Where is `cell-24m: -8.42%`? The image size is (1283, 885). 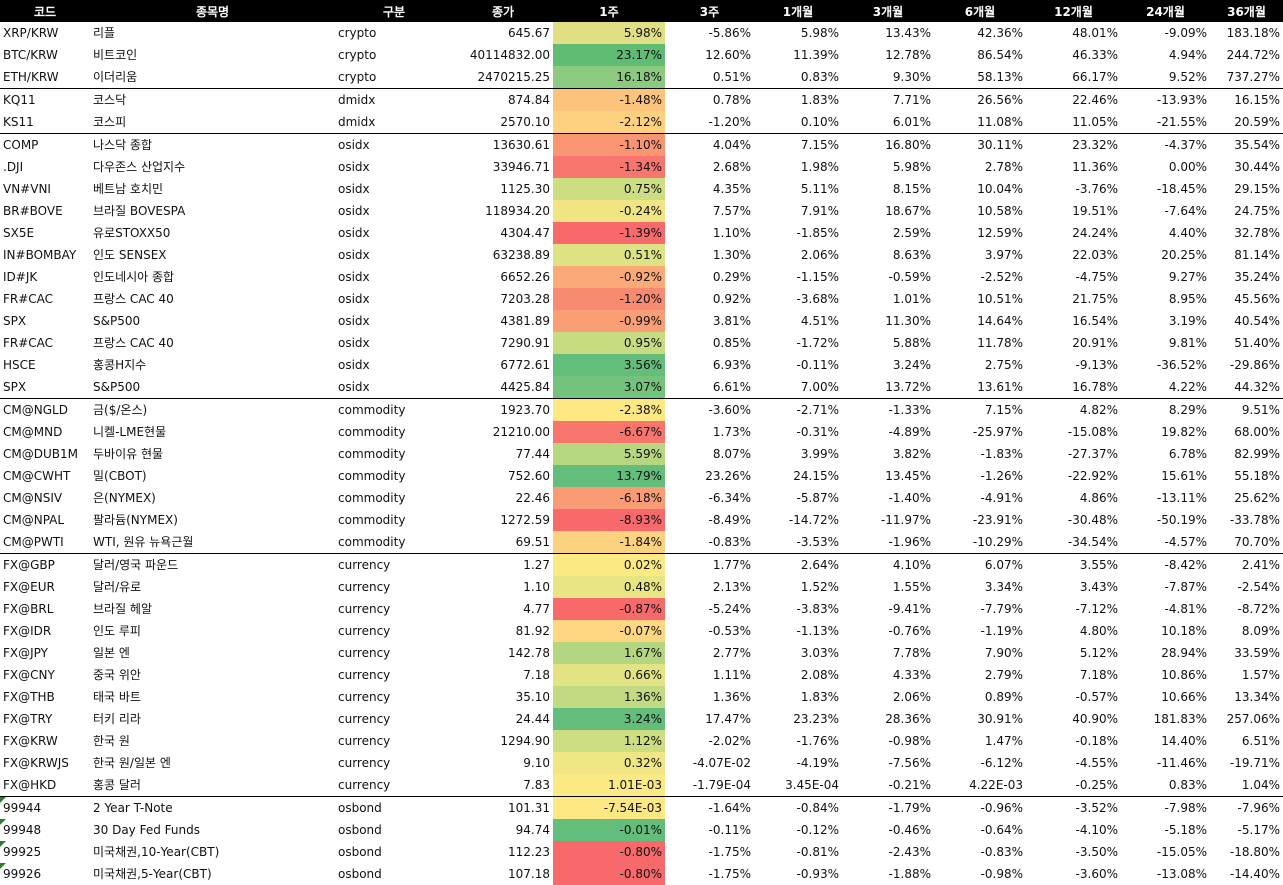
cell-24m: -8.42% is located at coordinates (1165, 564).